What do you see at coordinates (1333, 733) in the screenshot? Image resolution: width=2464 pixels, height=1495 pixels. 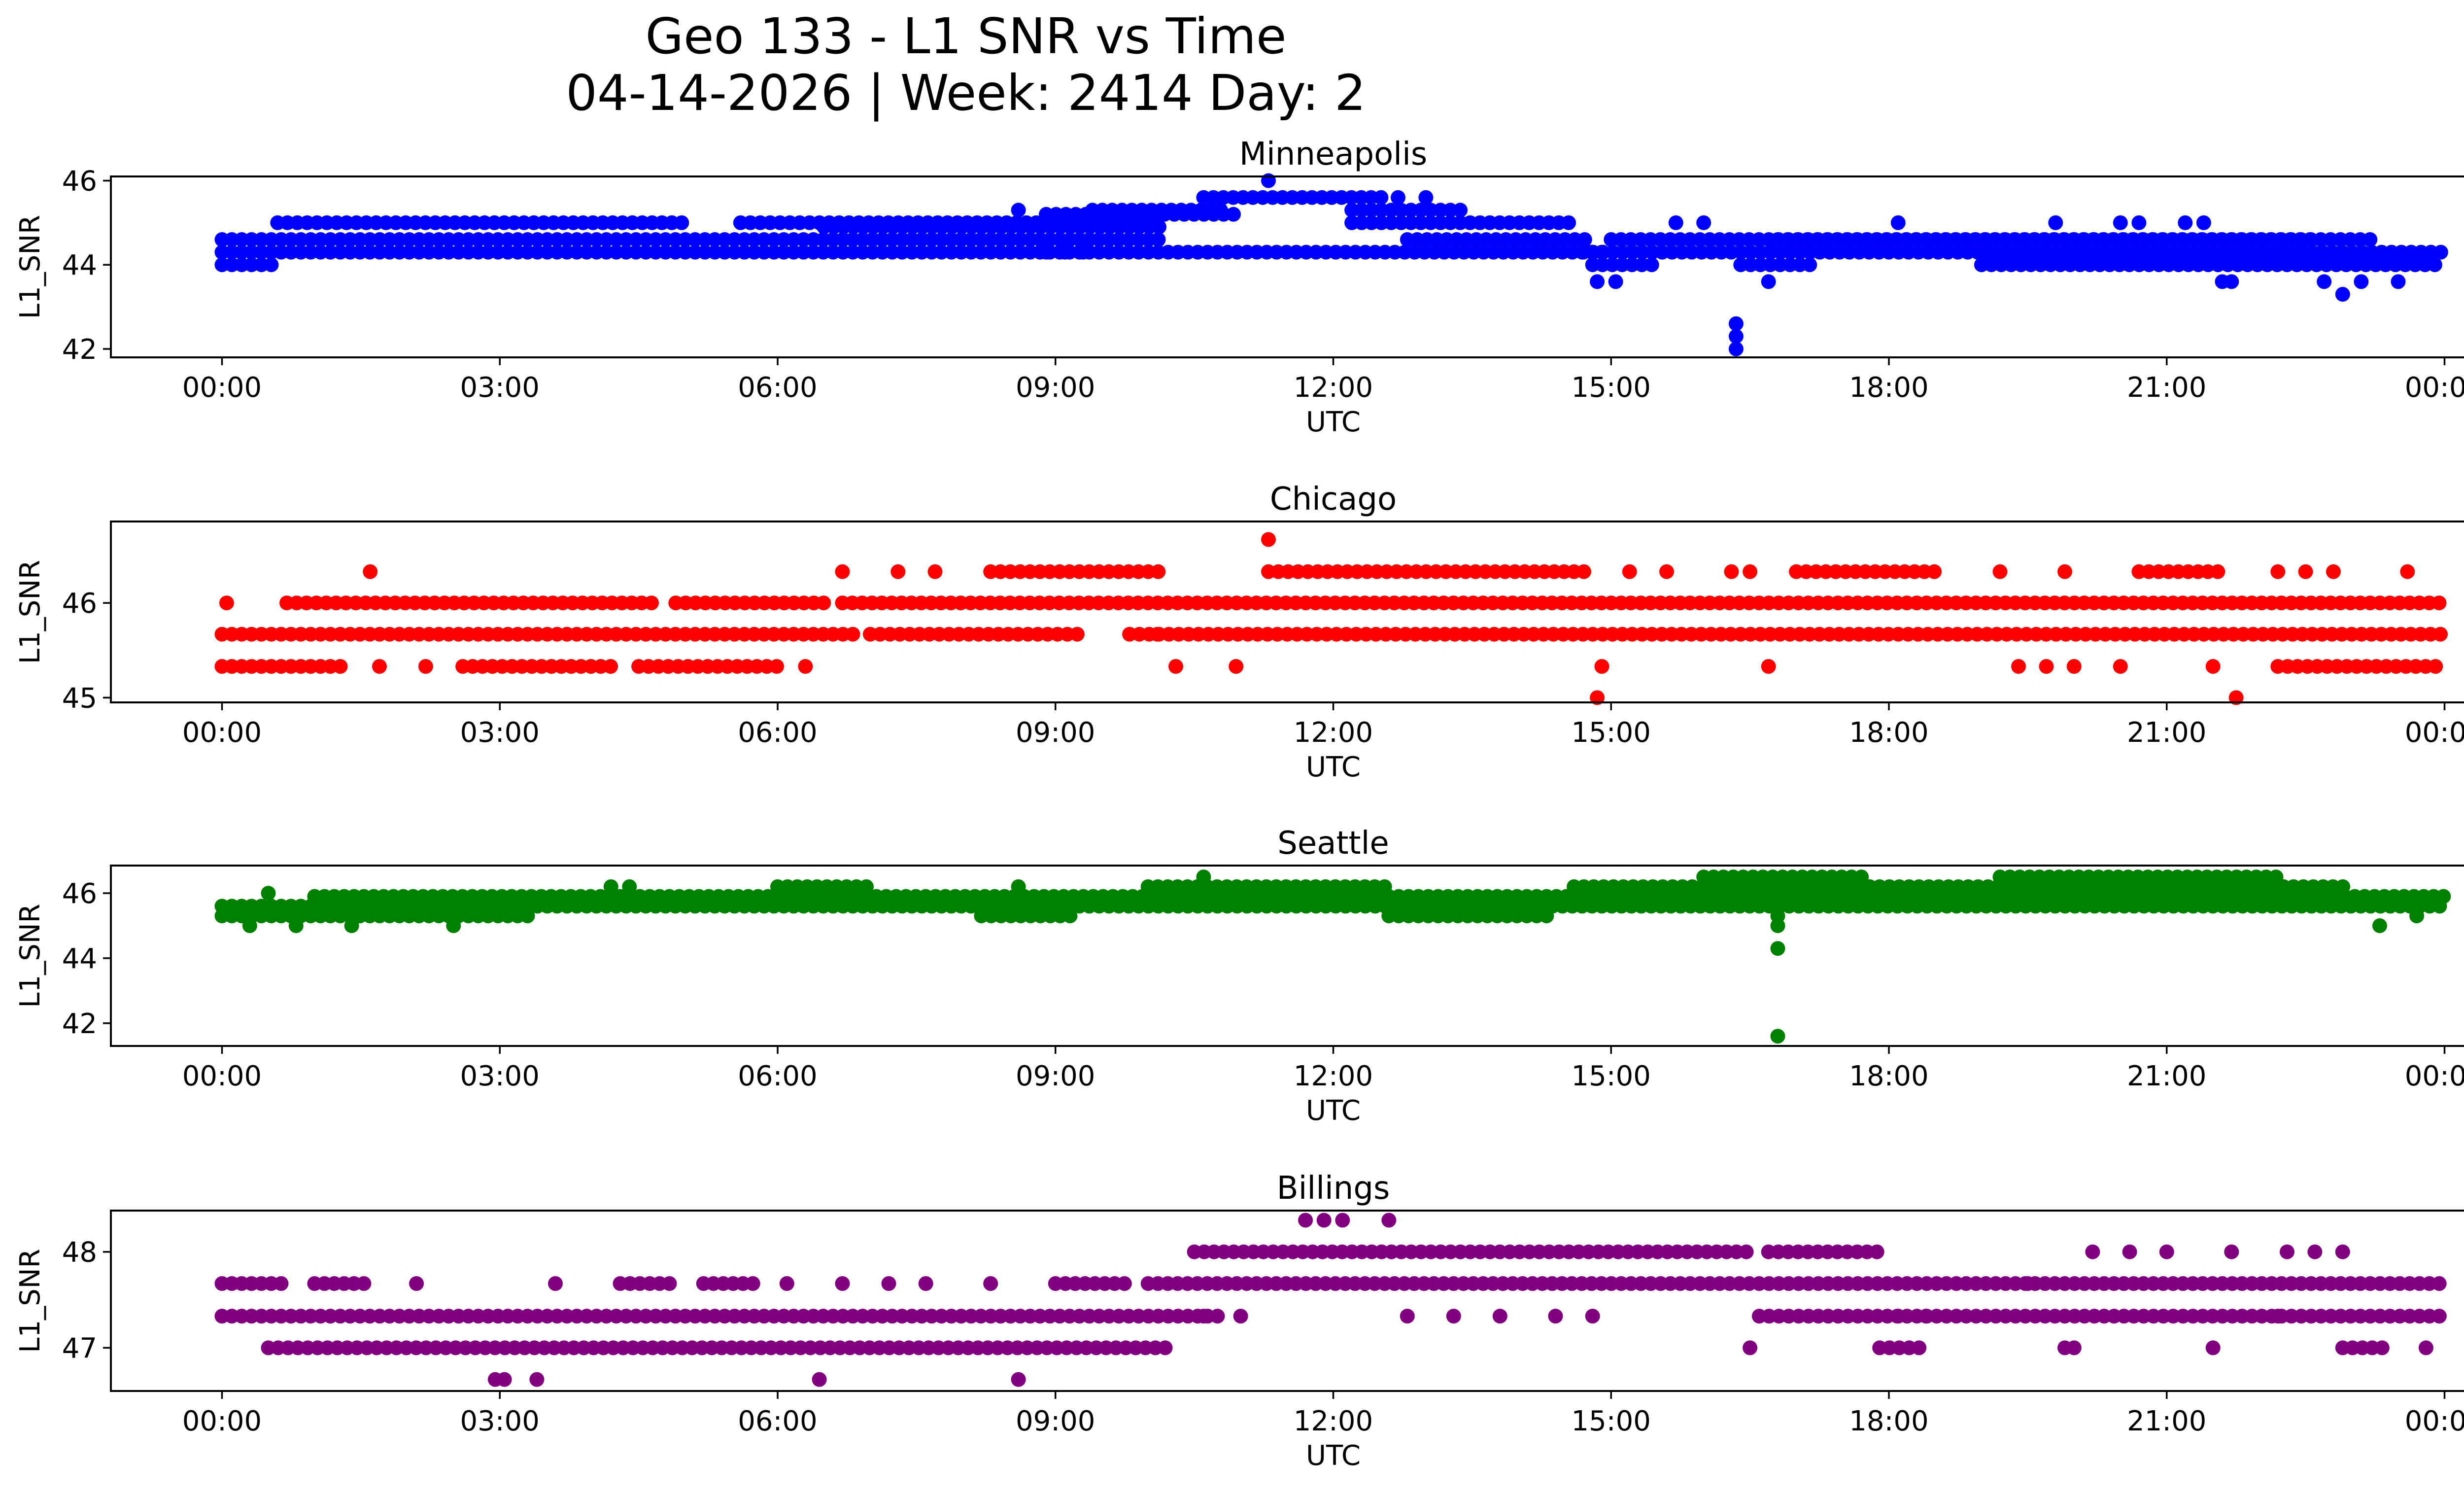 I see `x-tick-label: 12:00` at bounding box center [1333, 733].